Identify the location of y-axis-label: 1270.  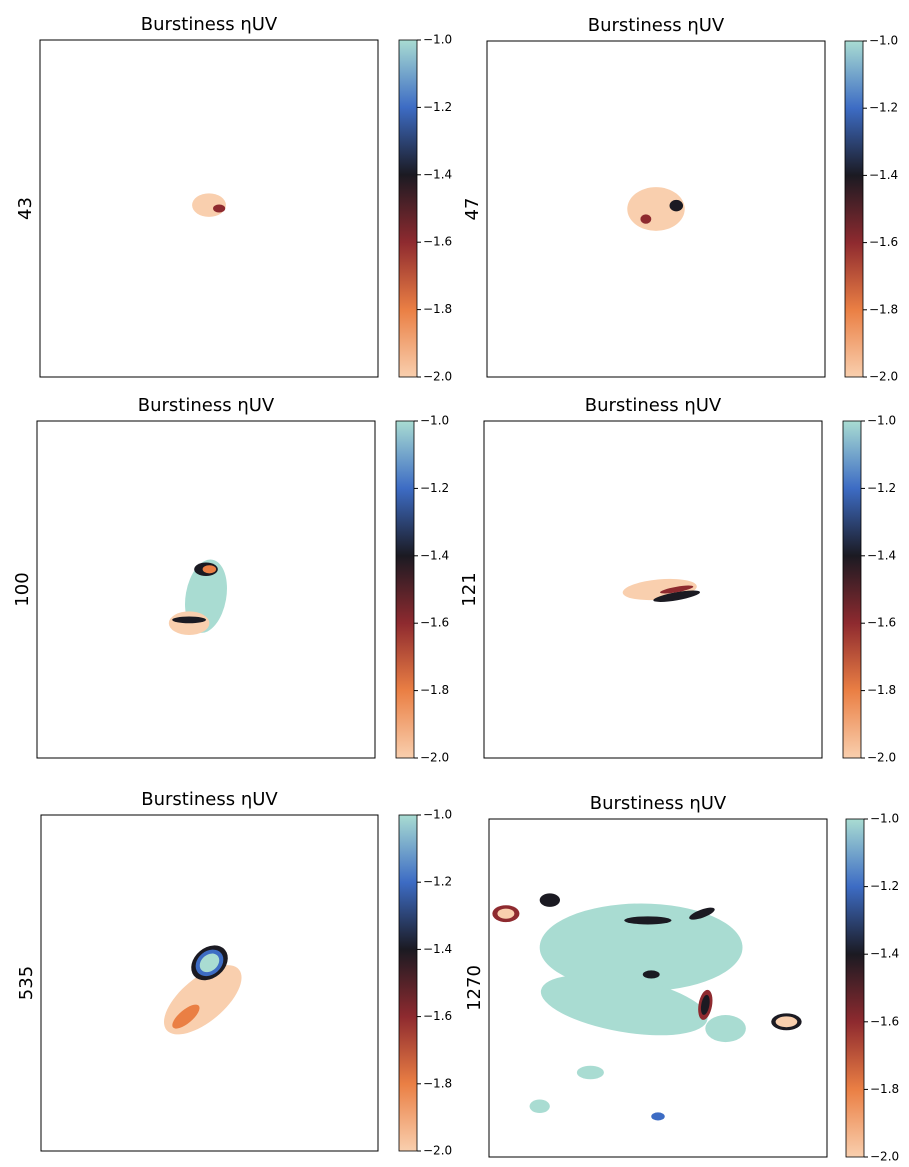
(474, 988).